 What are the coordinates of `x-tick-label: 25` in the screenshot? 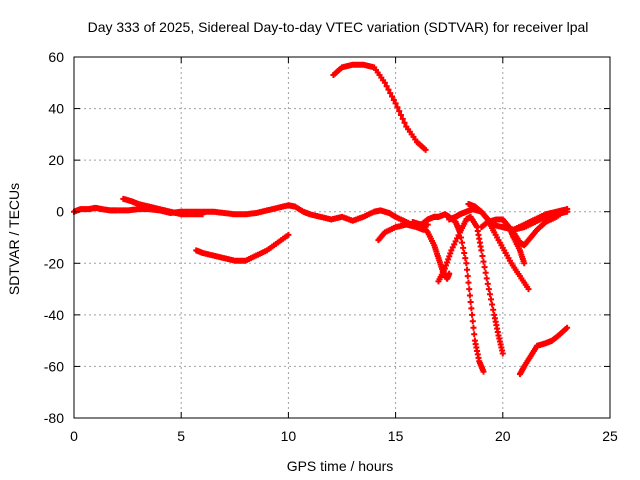 It's located at (610, 436).